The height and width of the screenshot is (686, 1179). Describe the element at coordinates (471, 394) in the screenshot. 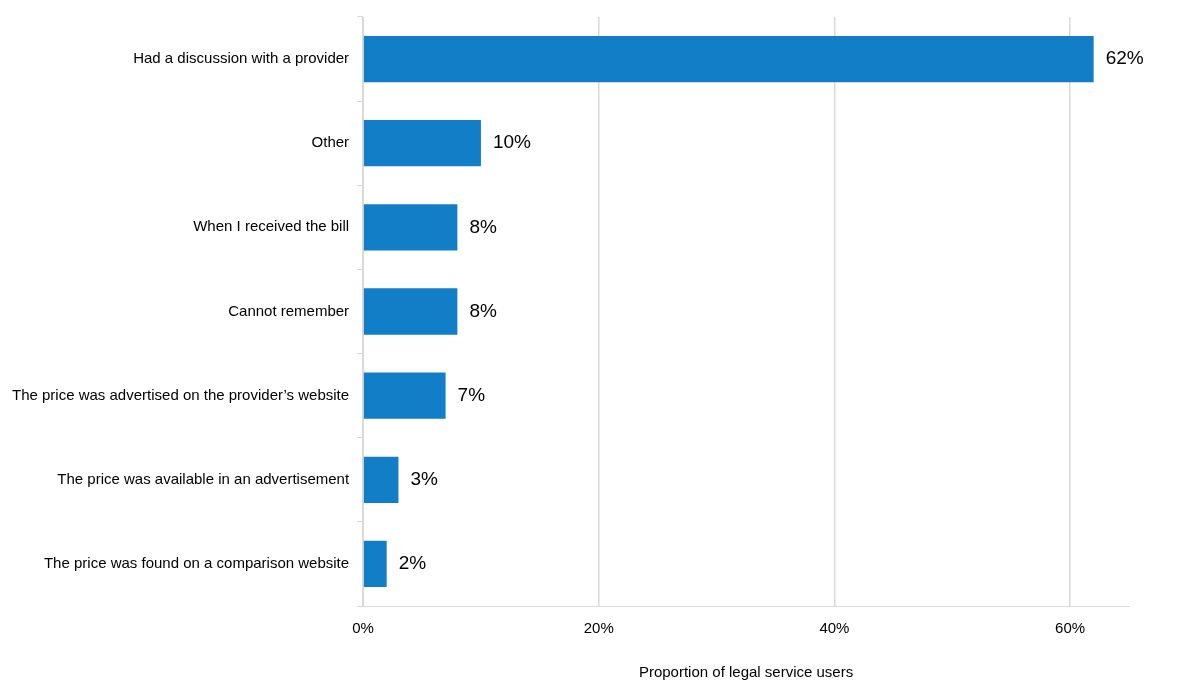

I see `data-label: 7%` at that location.